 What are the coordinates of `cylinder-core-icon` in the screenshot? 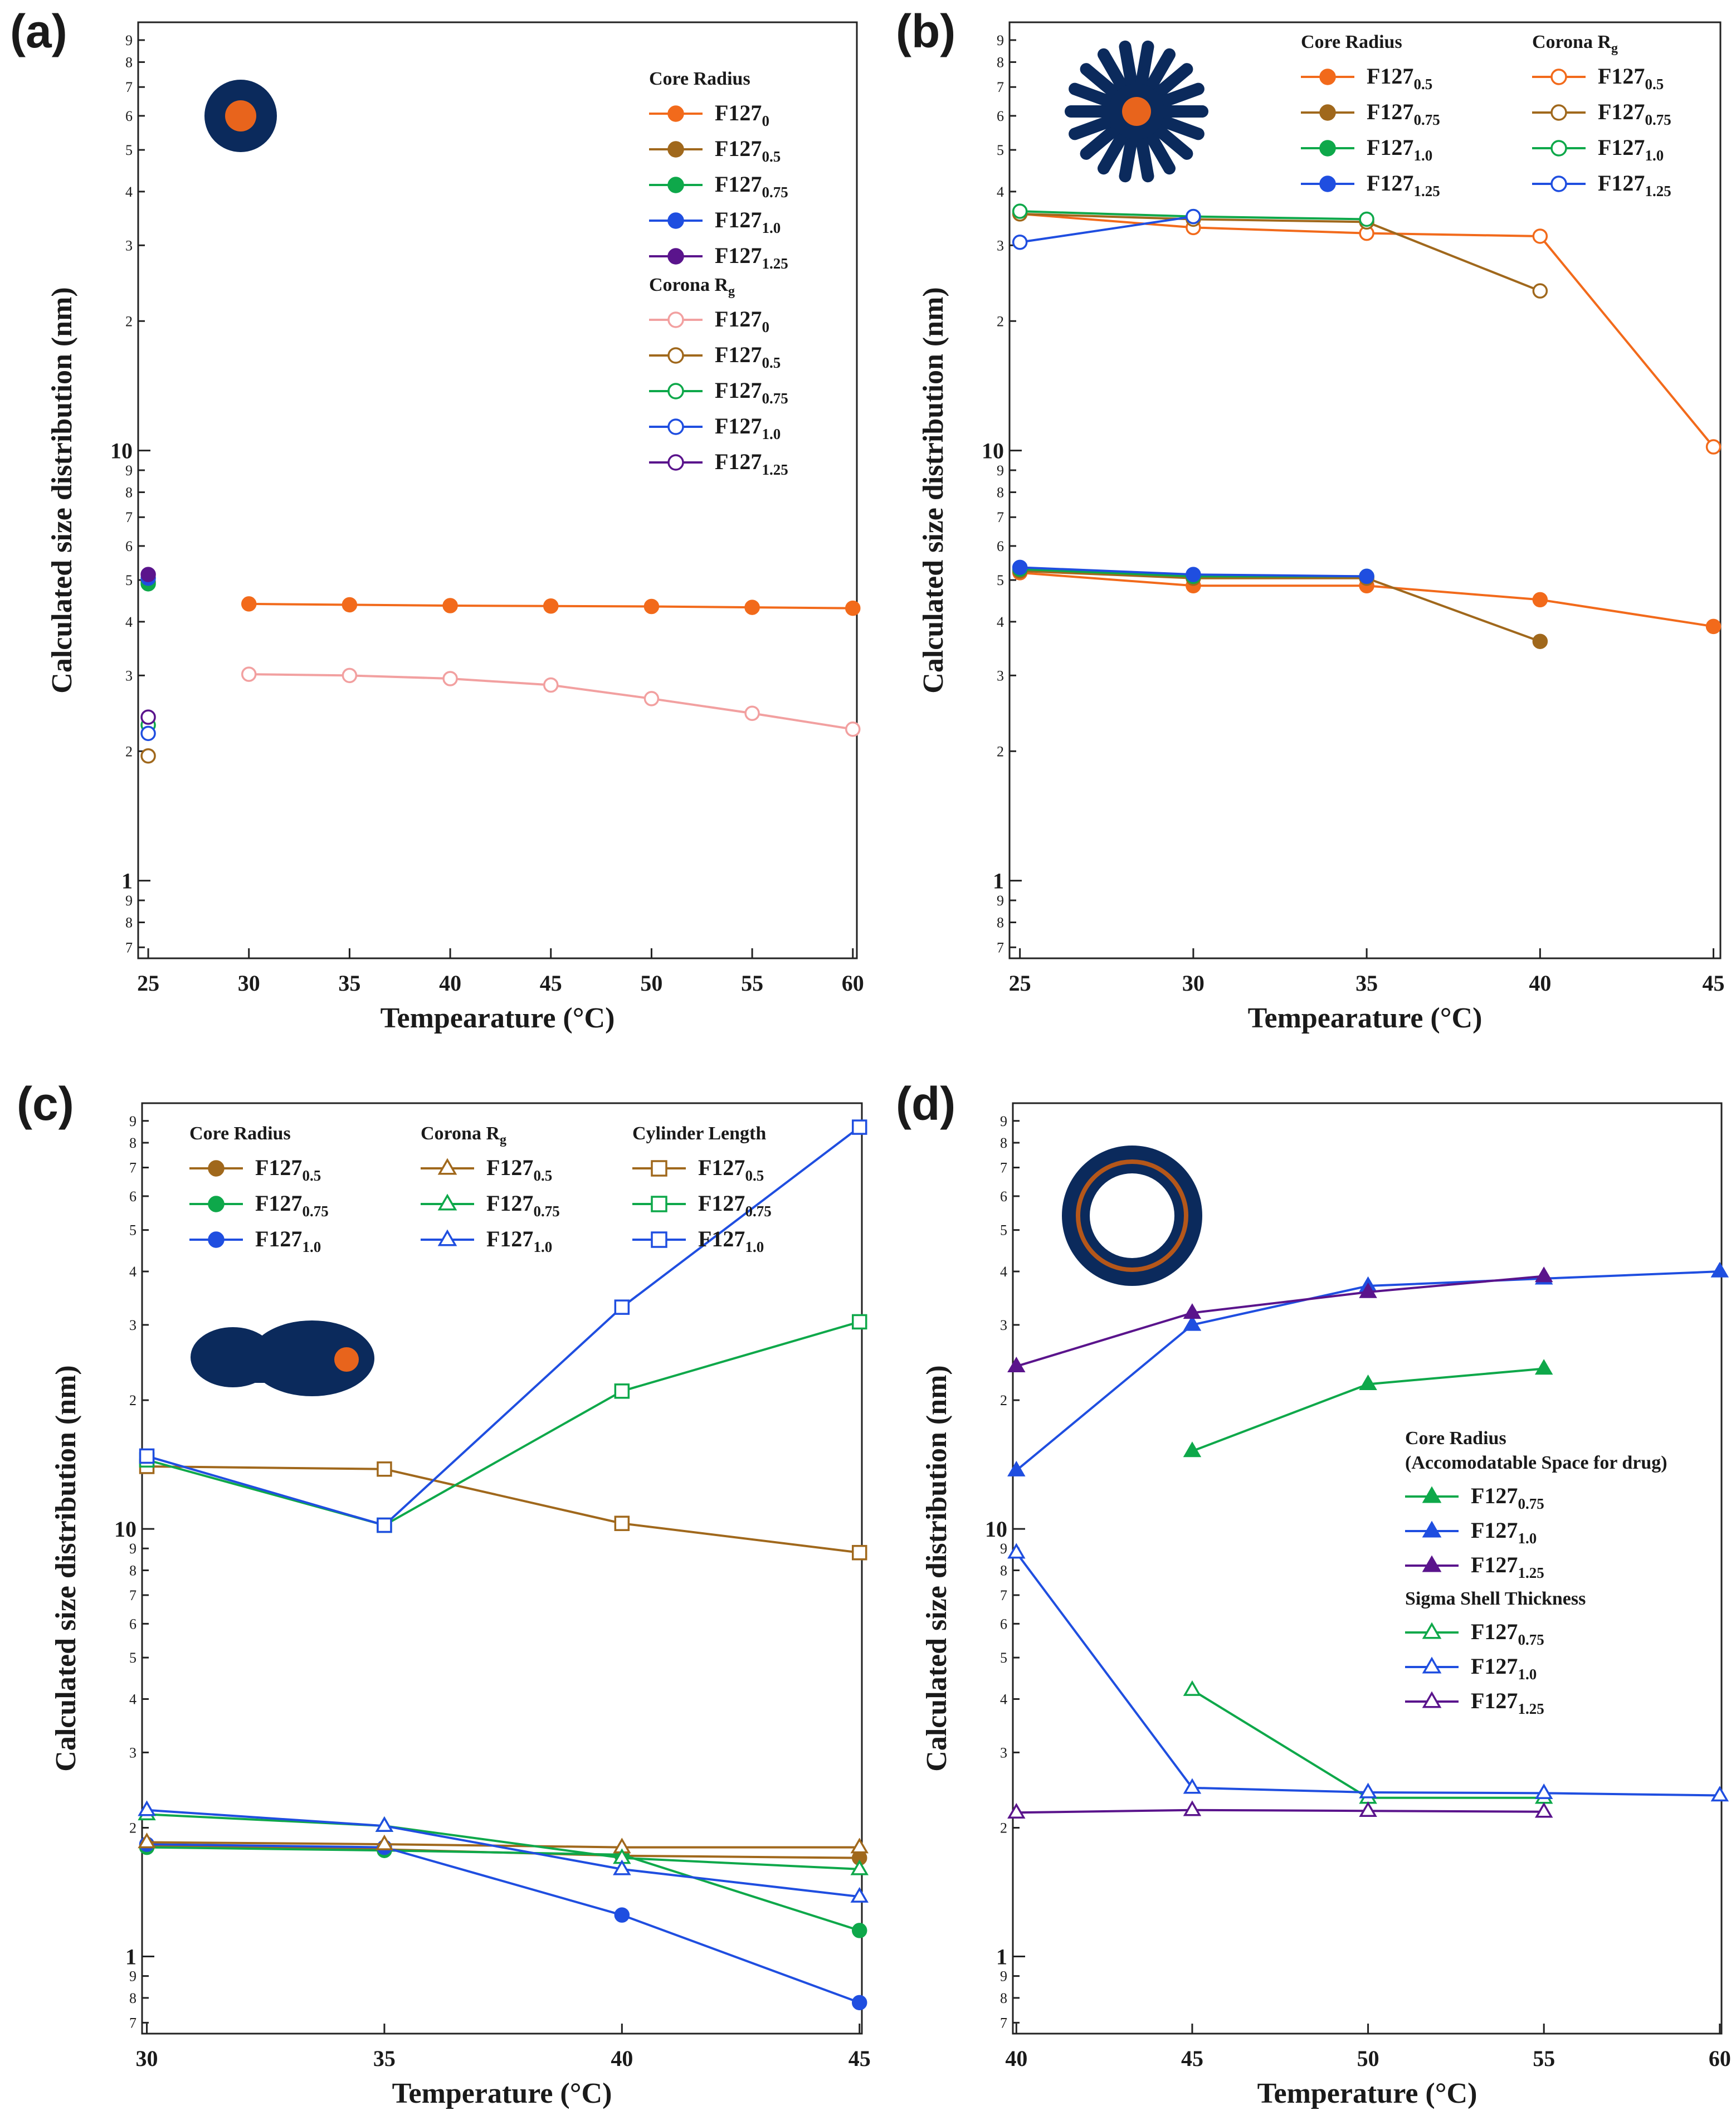 It's located at (347, 1360).